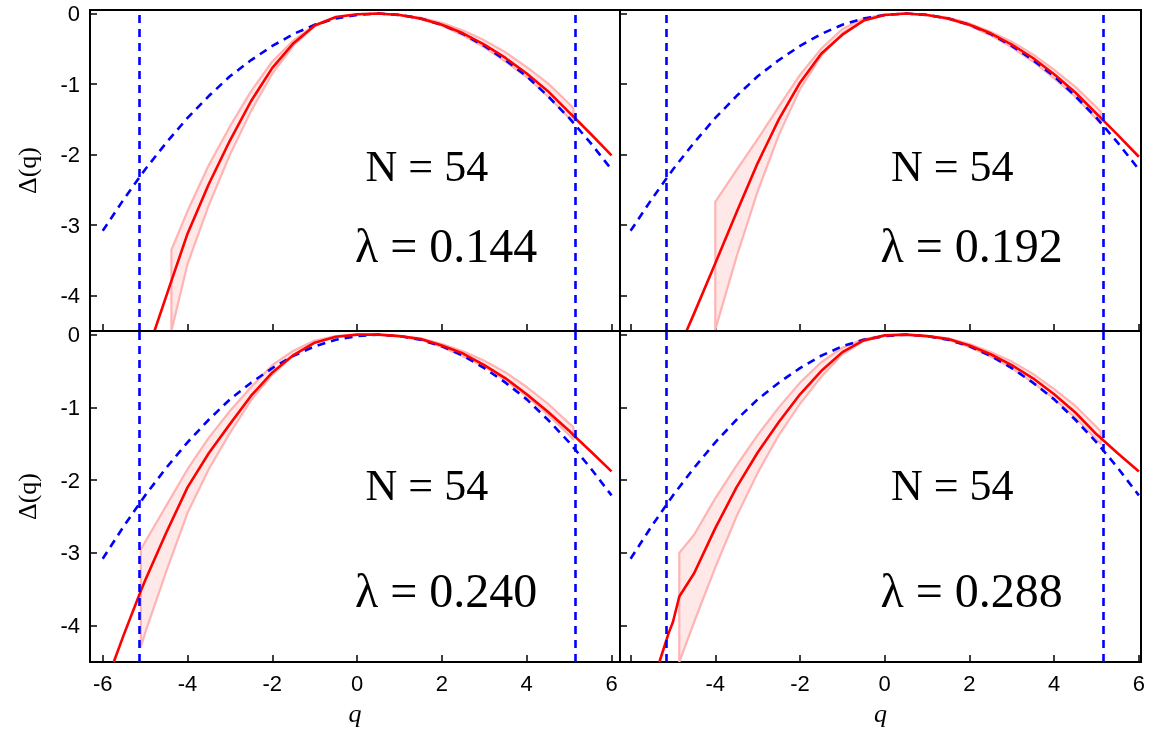 This screenshot has height=735, width=1151. I want to click on annotation: λ = 0.192, so click(971, 246).